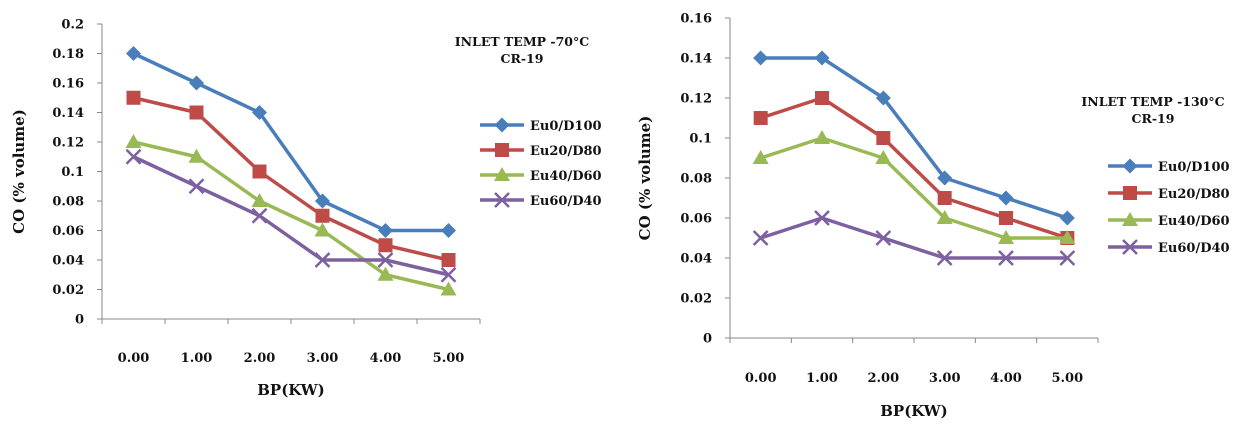 Image resolution: width=1245 pixels, height=428 pixels. Describe the element at coordinates (72, 25) in the screenshot. I see `y-tick-label: 0.2` at that location.